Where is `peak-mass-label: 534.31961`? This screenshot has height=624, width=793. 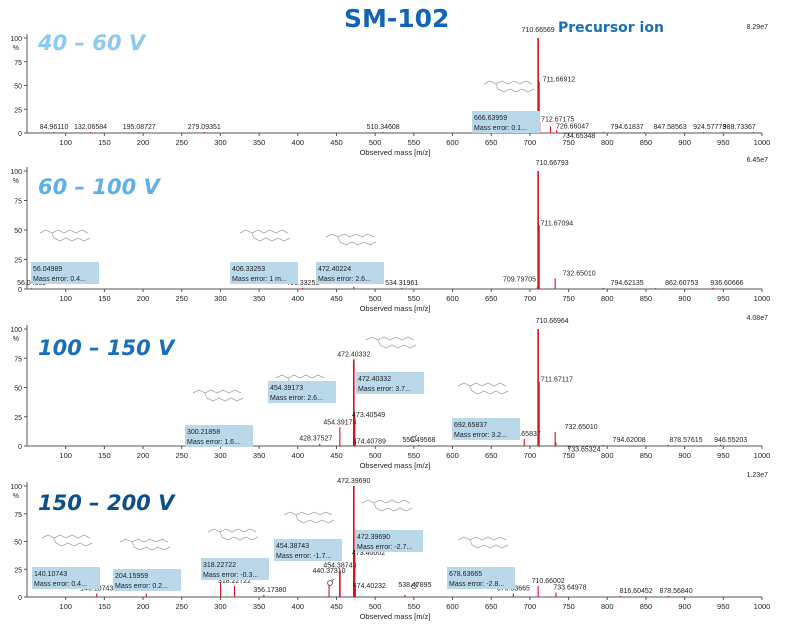 peak-mass-label: 534.31961 is located at coordinates (401, 283).